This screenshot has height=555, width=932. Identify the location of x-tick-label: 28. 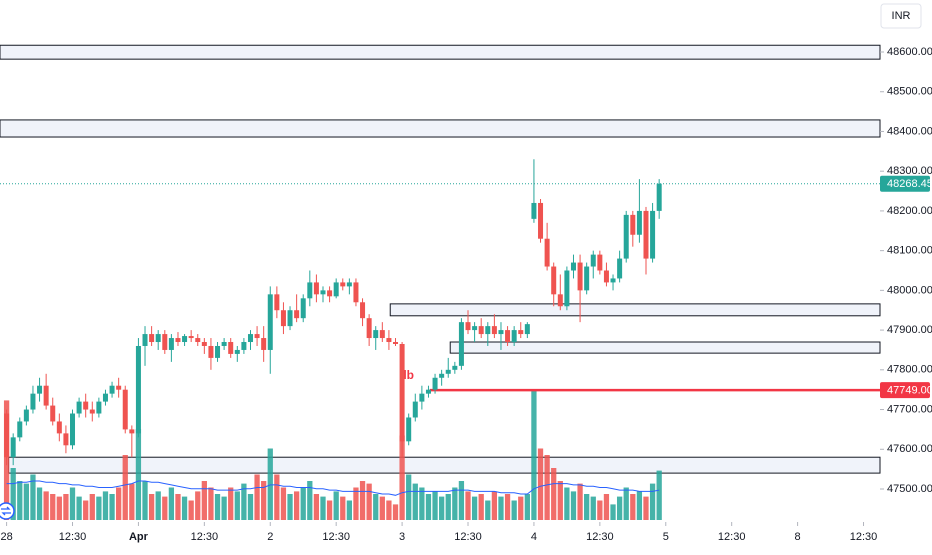
(6, 537).